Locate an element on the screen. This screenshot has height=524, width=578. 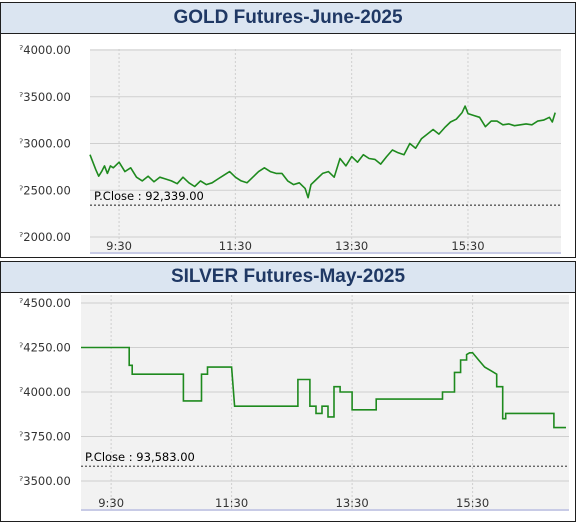
silver-y-tick-label: ˀ4500.00 is located at coordinates (45, 303).